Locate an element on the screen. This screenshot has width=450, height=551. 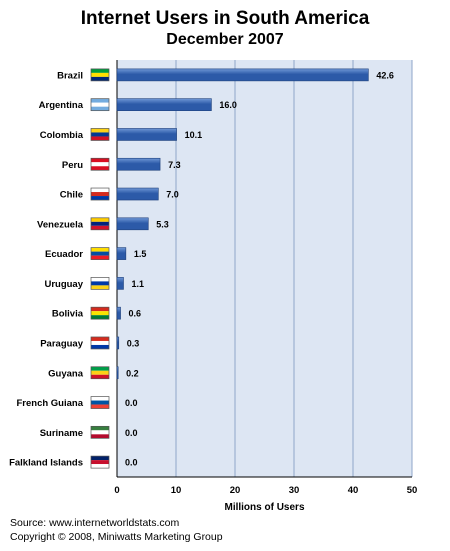
x-axis-title: Millions of Users is located at coordinates (264, 507).